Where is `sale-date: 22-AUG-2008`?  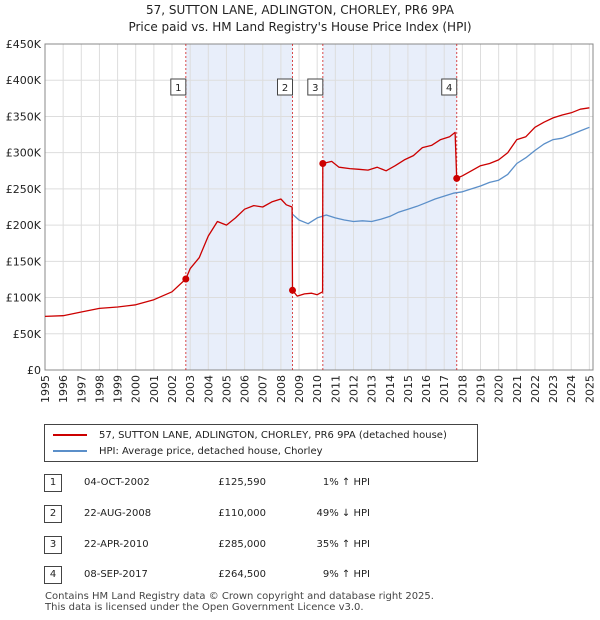 sale-date: 22-AUG-2008 is located at coordinates (118, 513).